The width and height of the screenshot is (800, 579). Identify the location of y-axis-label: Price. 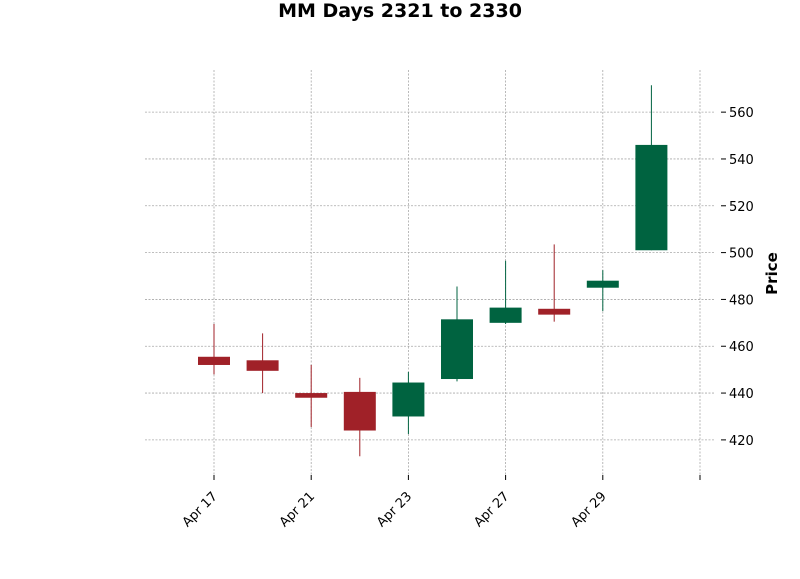
(772, 273).